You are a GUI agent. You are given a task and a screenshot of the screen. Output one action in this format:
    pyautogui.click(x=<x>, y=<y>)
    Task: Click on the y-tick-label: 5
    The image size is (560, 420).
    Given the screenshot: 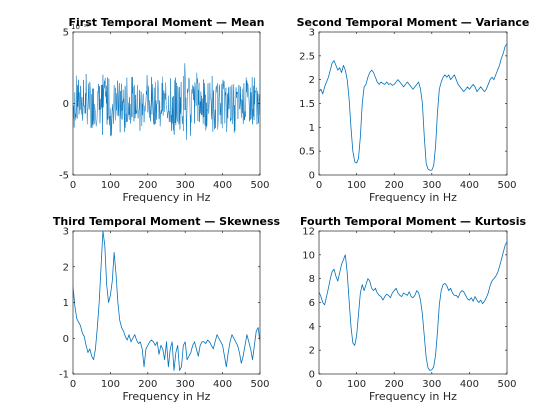 What is the action you would take?
    pyautogui.click(x=66, y=33)
    